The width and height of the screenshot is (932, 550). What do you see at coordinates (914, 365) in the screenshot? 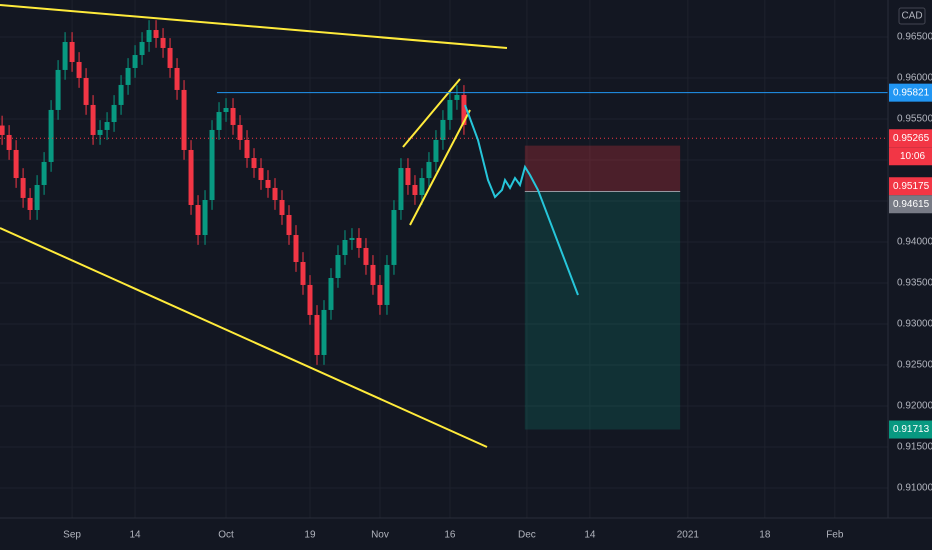
I see `y-tick-label: 0.92500` at bounding box center [914, 365].